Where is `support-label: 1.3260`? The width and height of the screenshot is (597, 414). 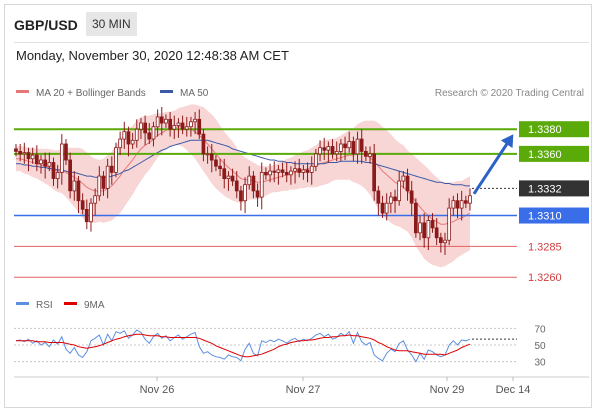
support-label: 1.3260 is located at coordinates (545, 278).